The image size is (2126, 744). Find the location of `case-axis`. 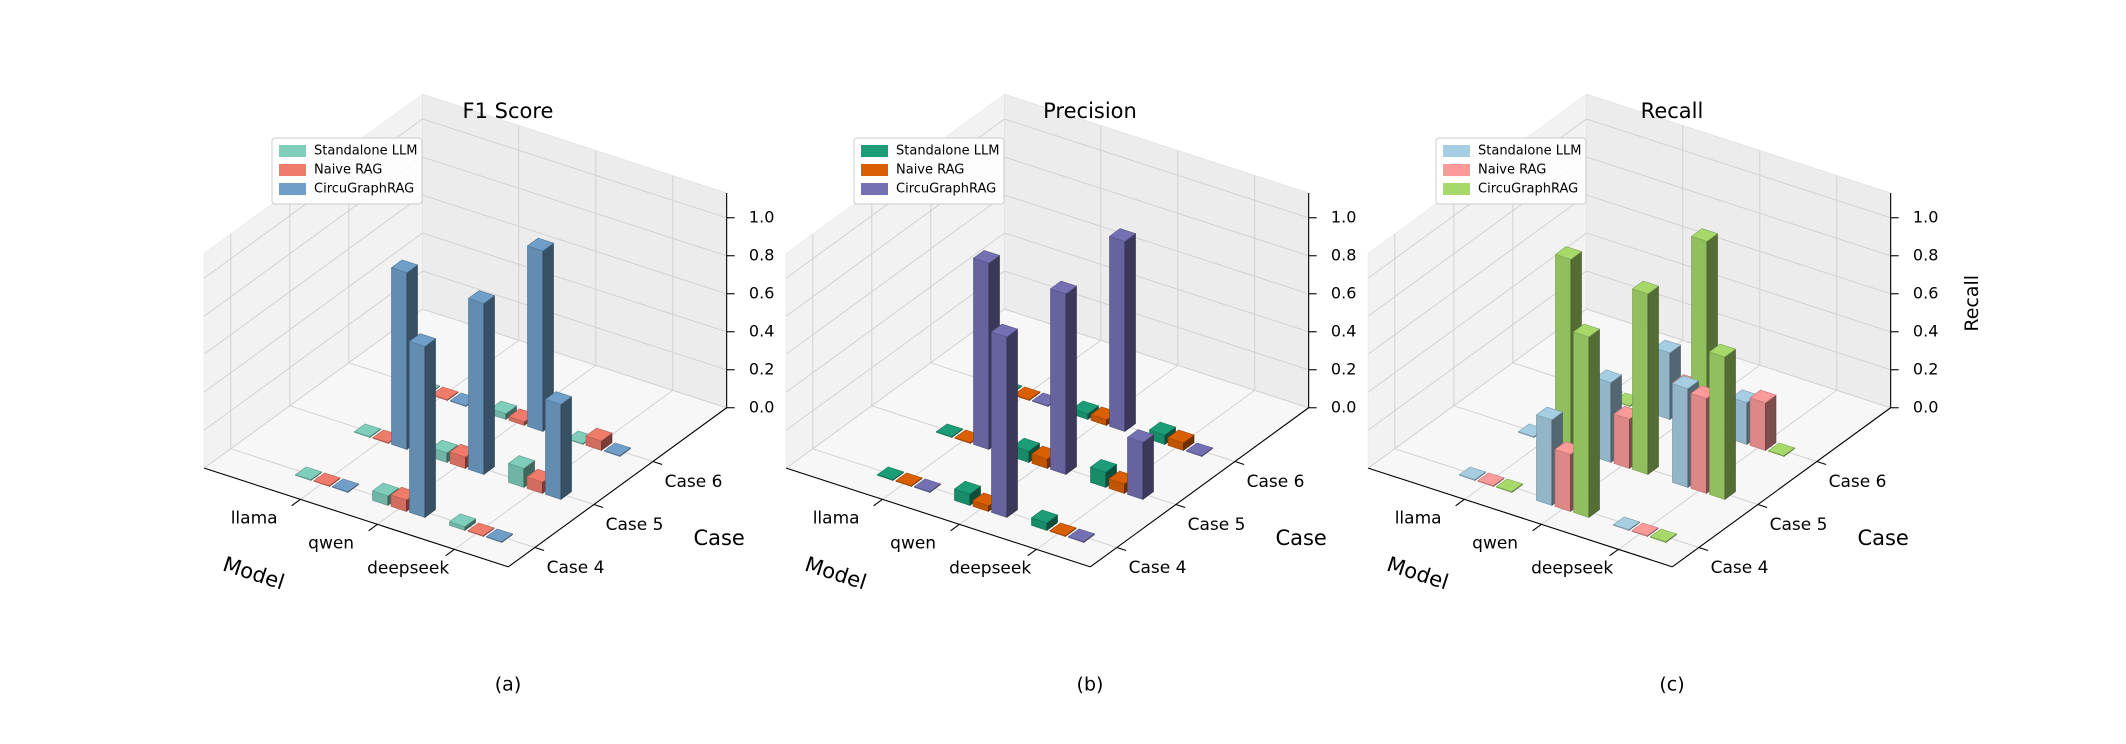

case-axis is located at coordinates (1199, 487).